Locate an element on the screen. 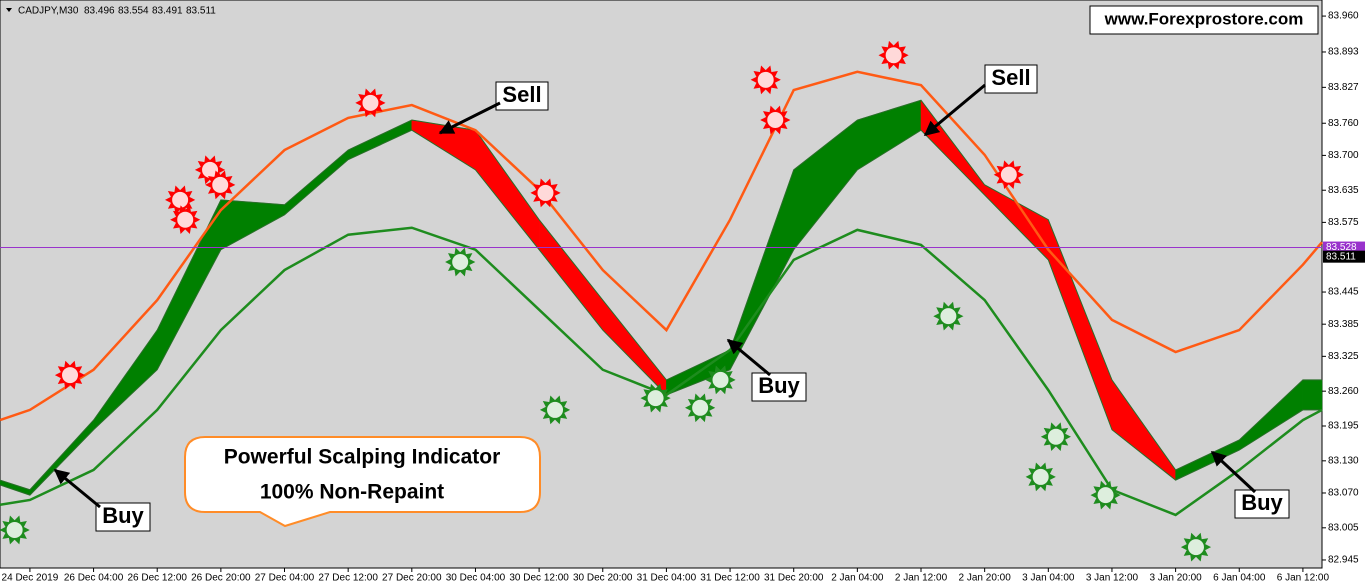 The image size is (1365, 588). promo-text: Powerful Scalping Indicator is located at coordinates (362, 457).